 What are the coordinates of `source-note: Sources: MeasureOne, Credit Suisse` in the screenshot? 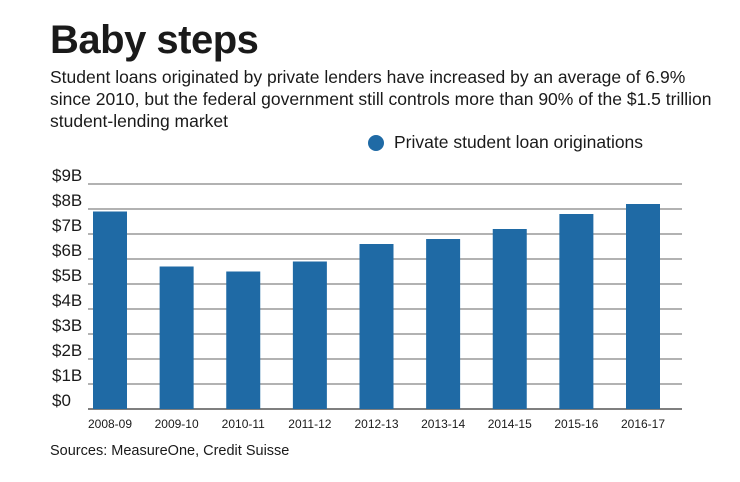 It's located at (170, 451).